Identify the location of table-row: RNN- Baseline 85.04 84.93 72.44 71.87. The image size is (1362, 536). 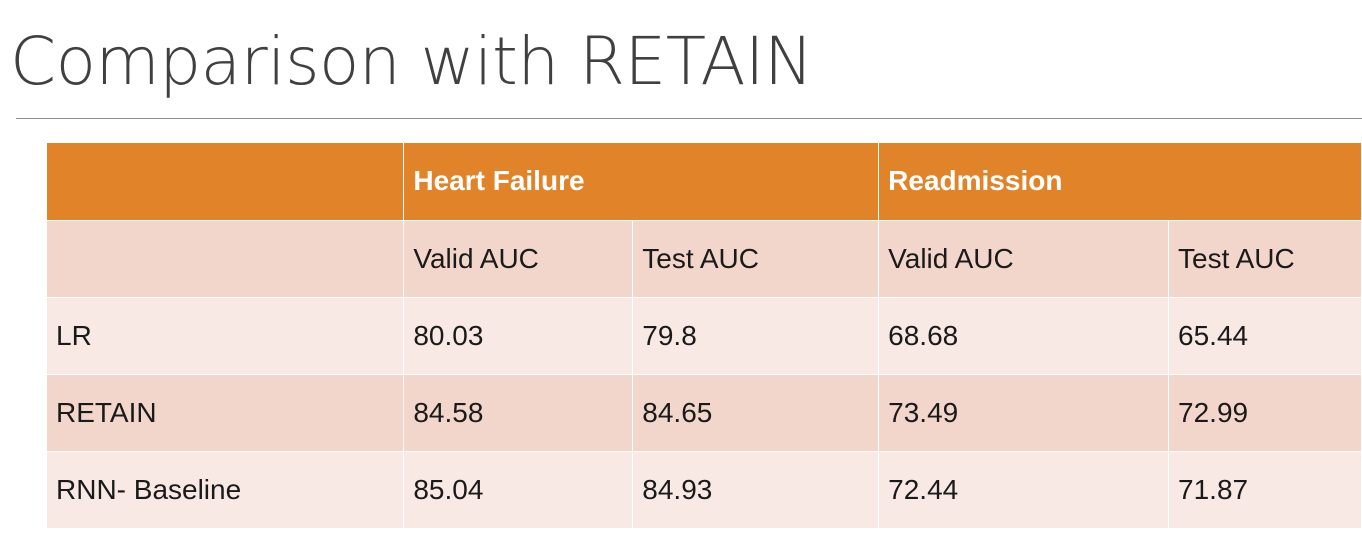
(704, 490).